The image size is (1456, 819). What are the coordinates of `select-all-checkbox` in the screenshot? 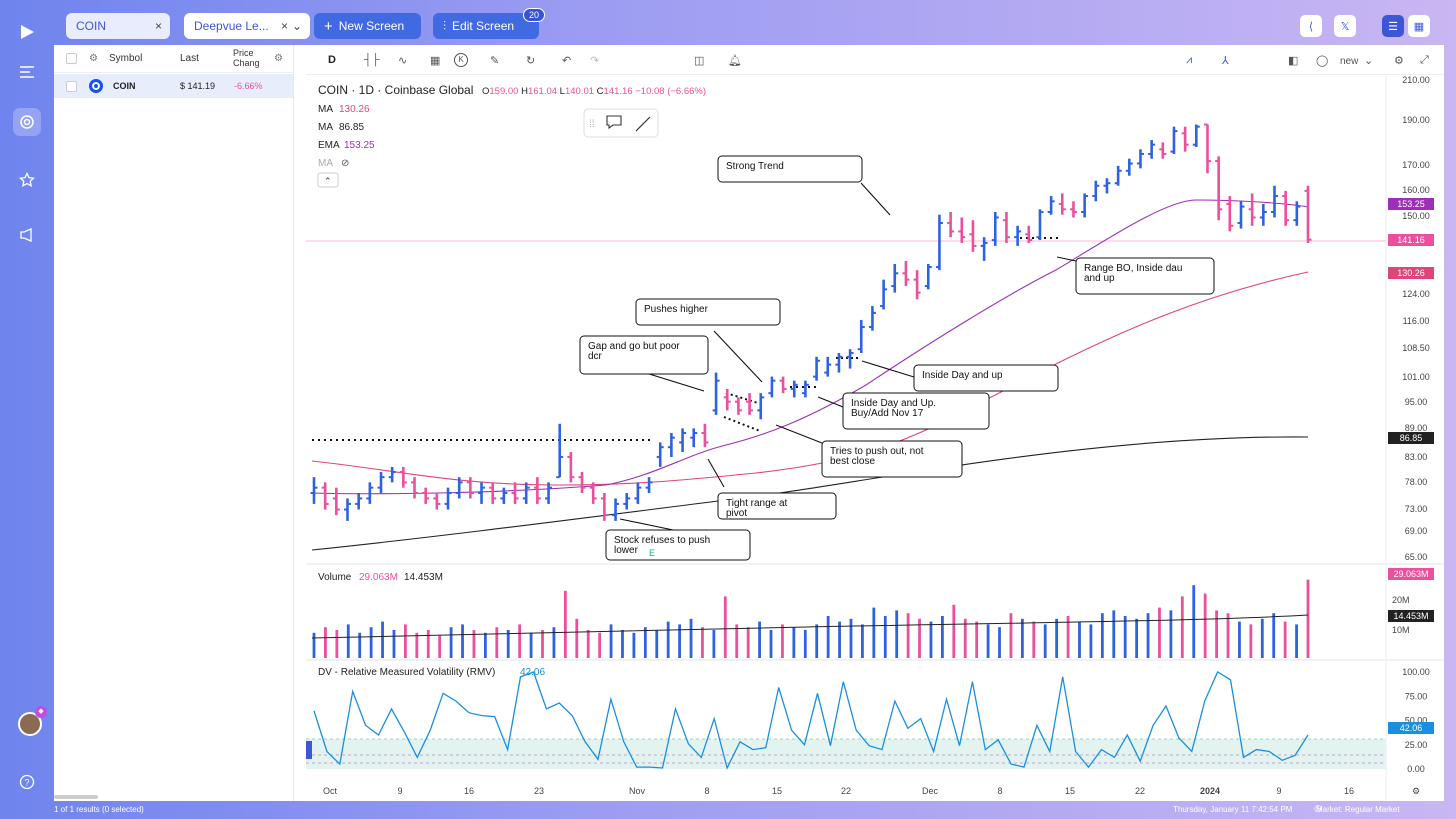 It's located at (71, 58).